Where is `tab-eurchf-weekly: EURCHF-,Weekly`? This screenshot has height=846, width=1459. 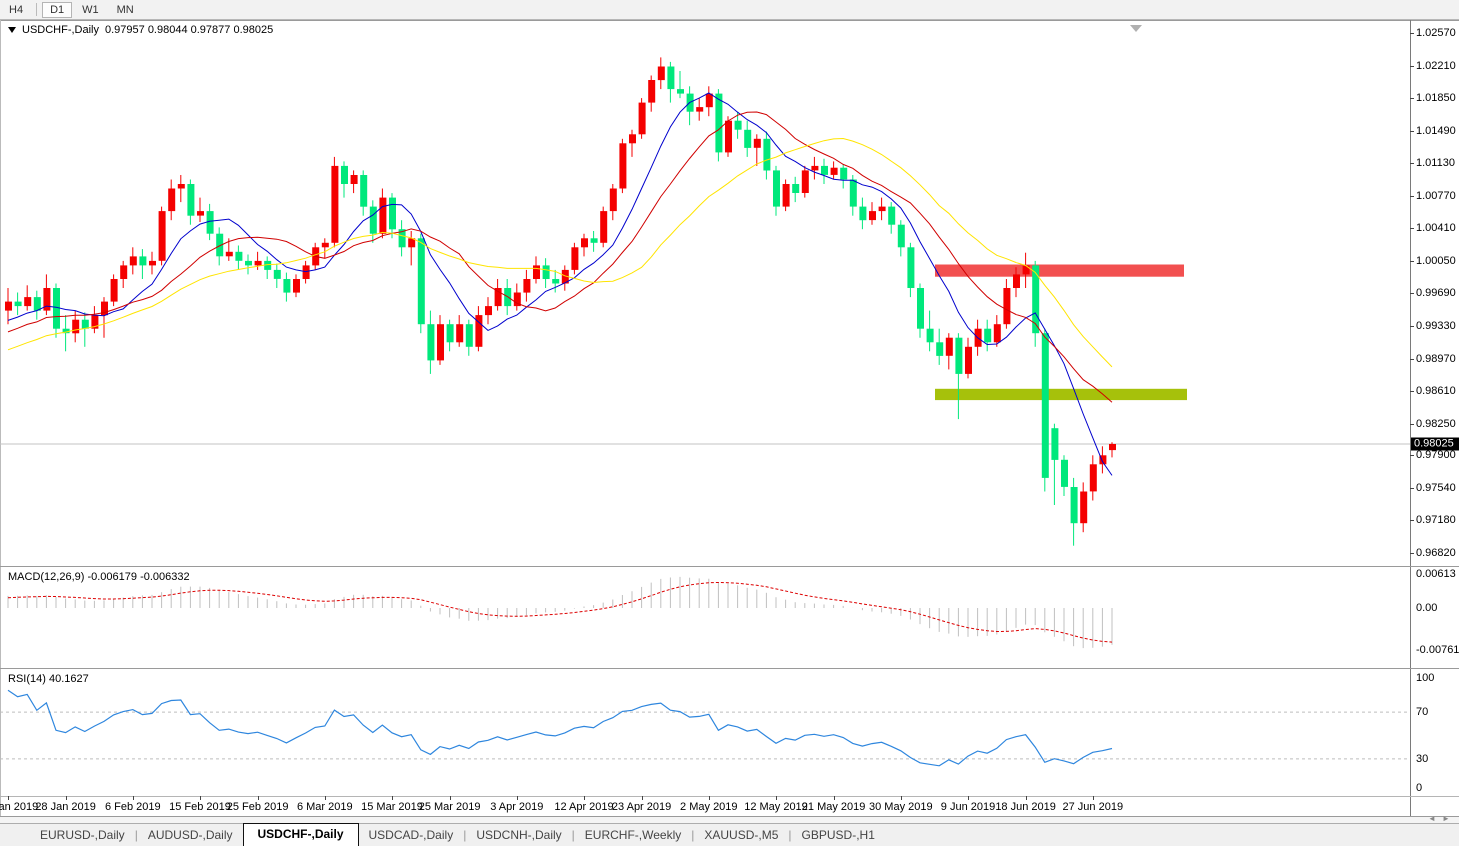
tab-eurchf-weekly: EURCHF-,Weekly is located at coordinates (633, 835).